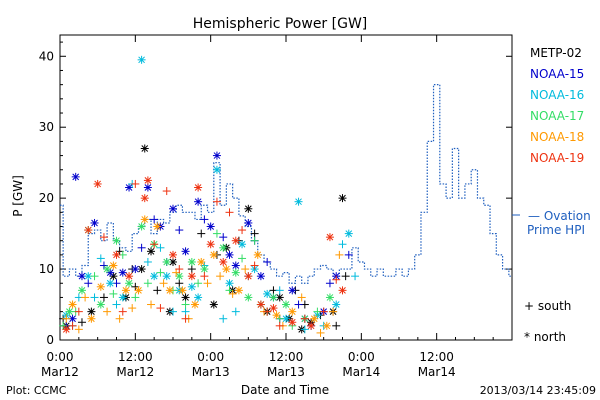 The image size is (600, 400). I want to click on legend-item-noaa-16: NOAA-16, so click(557, 95).